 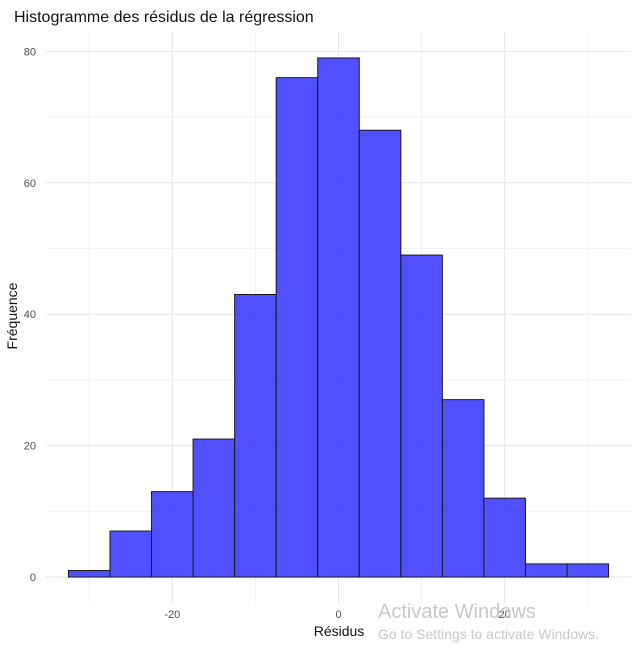 What do you see at coordinates (172, 615) in the screenshot?
I see `x-tick-label: -20` at bounding box center [172, 615].